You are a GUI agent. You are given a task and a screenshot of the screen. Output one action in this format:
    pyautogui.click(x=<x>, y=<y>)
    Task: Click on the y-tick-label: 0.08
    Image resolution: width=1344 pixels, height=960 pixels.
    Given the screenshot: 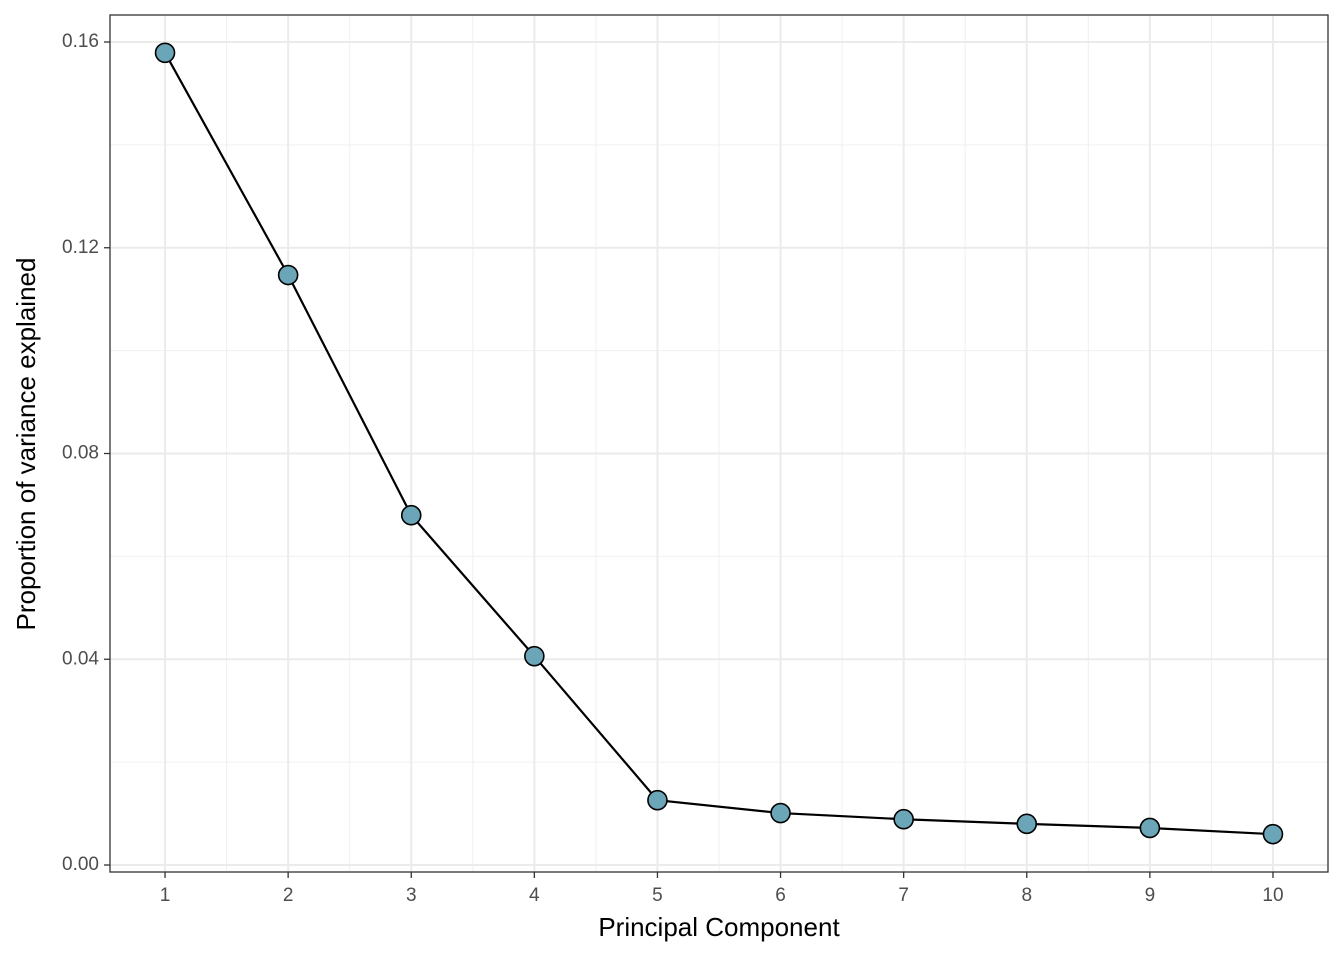 What is the action you would take?
    pyautogui.click(x=80, y=453)
    